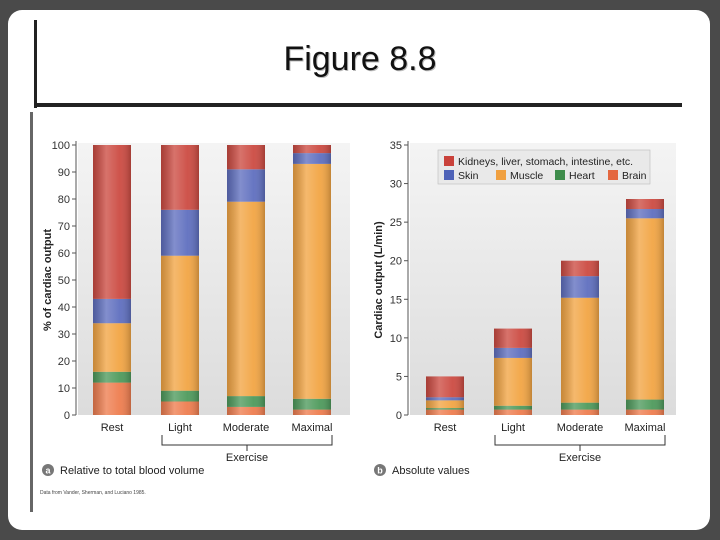 The image size is (720, 540). Describe the element at coordinates (449, 175) in the screenshot. I see `legend-swatch-skin` at that location.